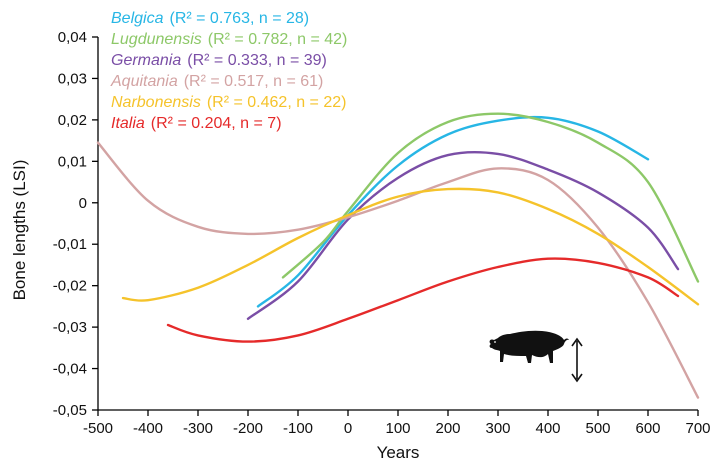 The height and width of the screenshot is (464, 718). I want to click on x-tick-label: 0, so click(348, 428).